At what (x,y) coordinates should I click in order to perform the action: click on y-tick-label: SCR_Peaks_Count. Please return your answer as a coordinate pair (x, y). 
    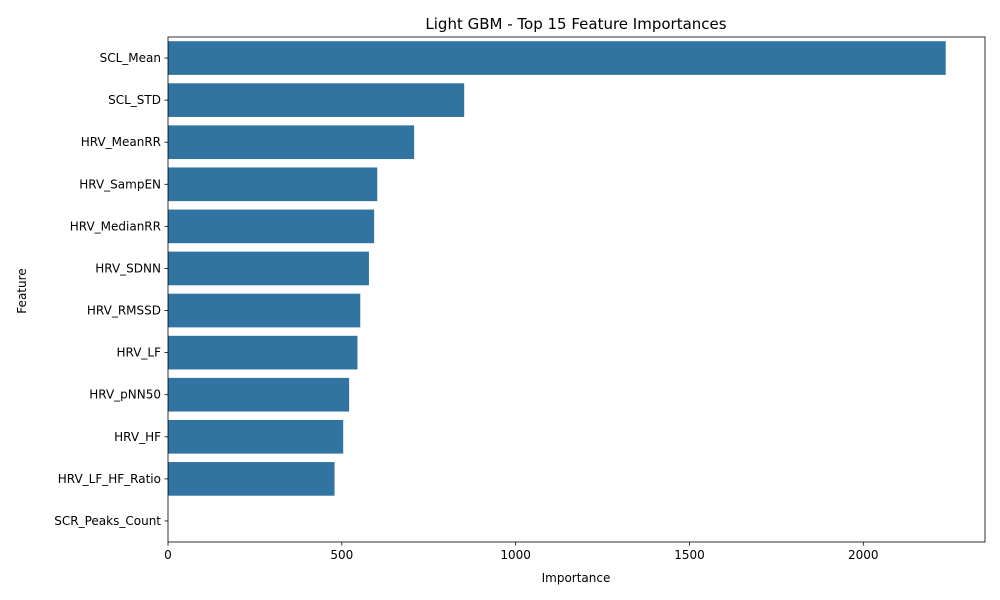
    Looking at the image, I should click on (107, 521).